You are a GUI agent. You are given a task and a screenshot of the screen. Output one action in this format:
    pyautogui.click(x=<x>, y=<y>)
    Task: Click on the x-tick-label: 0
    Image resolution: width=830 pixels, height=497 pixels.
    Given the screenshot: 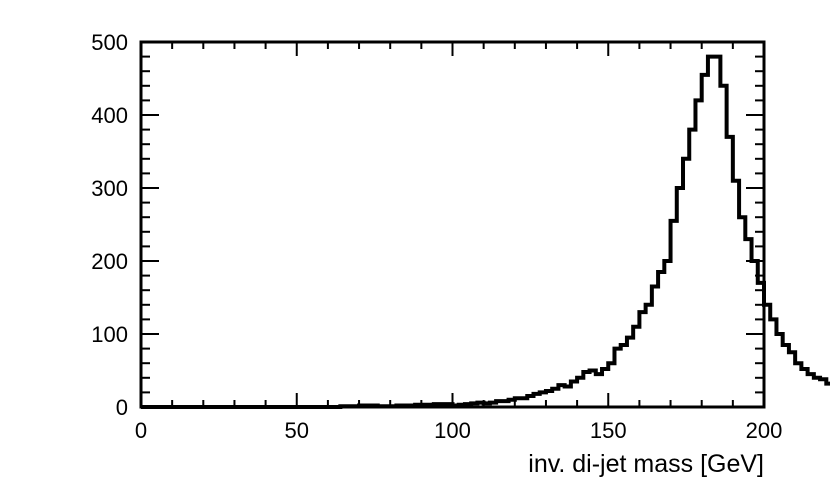 What is the action you would take?
    pyautogui.click(x=141, y=430)
    